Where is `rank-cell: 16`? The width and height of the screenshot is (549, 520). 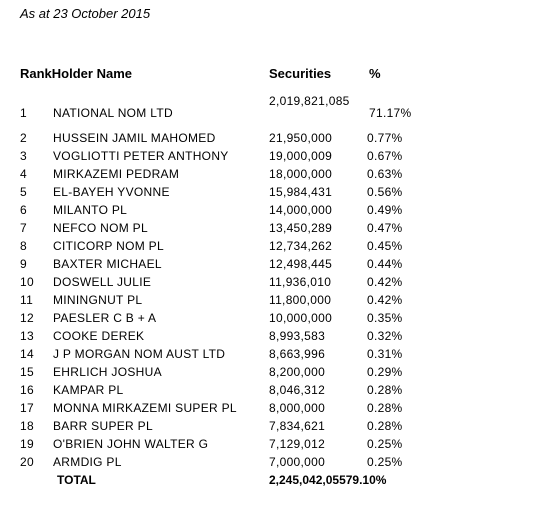 rank-cell: 16 is located at coordinates (27, 390).